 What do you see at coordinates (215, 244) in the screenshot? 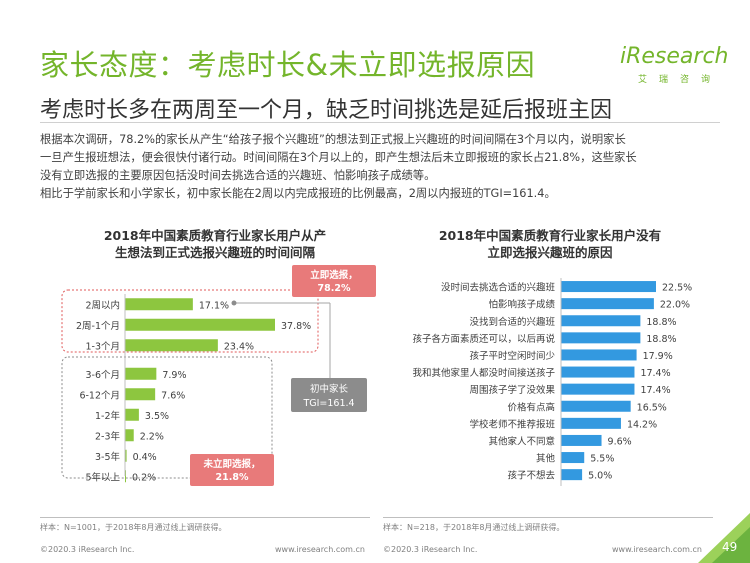
I see `left-chart-title: 2018年中国素质教育行业家长用户从产 生想法到正式选报兴趣班的时间间隔` at bounding box center [215, 244].